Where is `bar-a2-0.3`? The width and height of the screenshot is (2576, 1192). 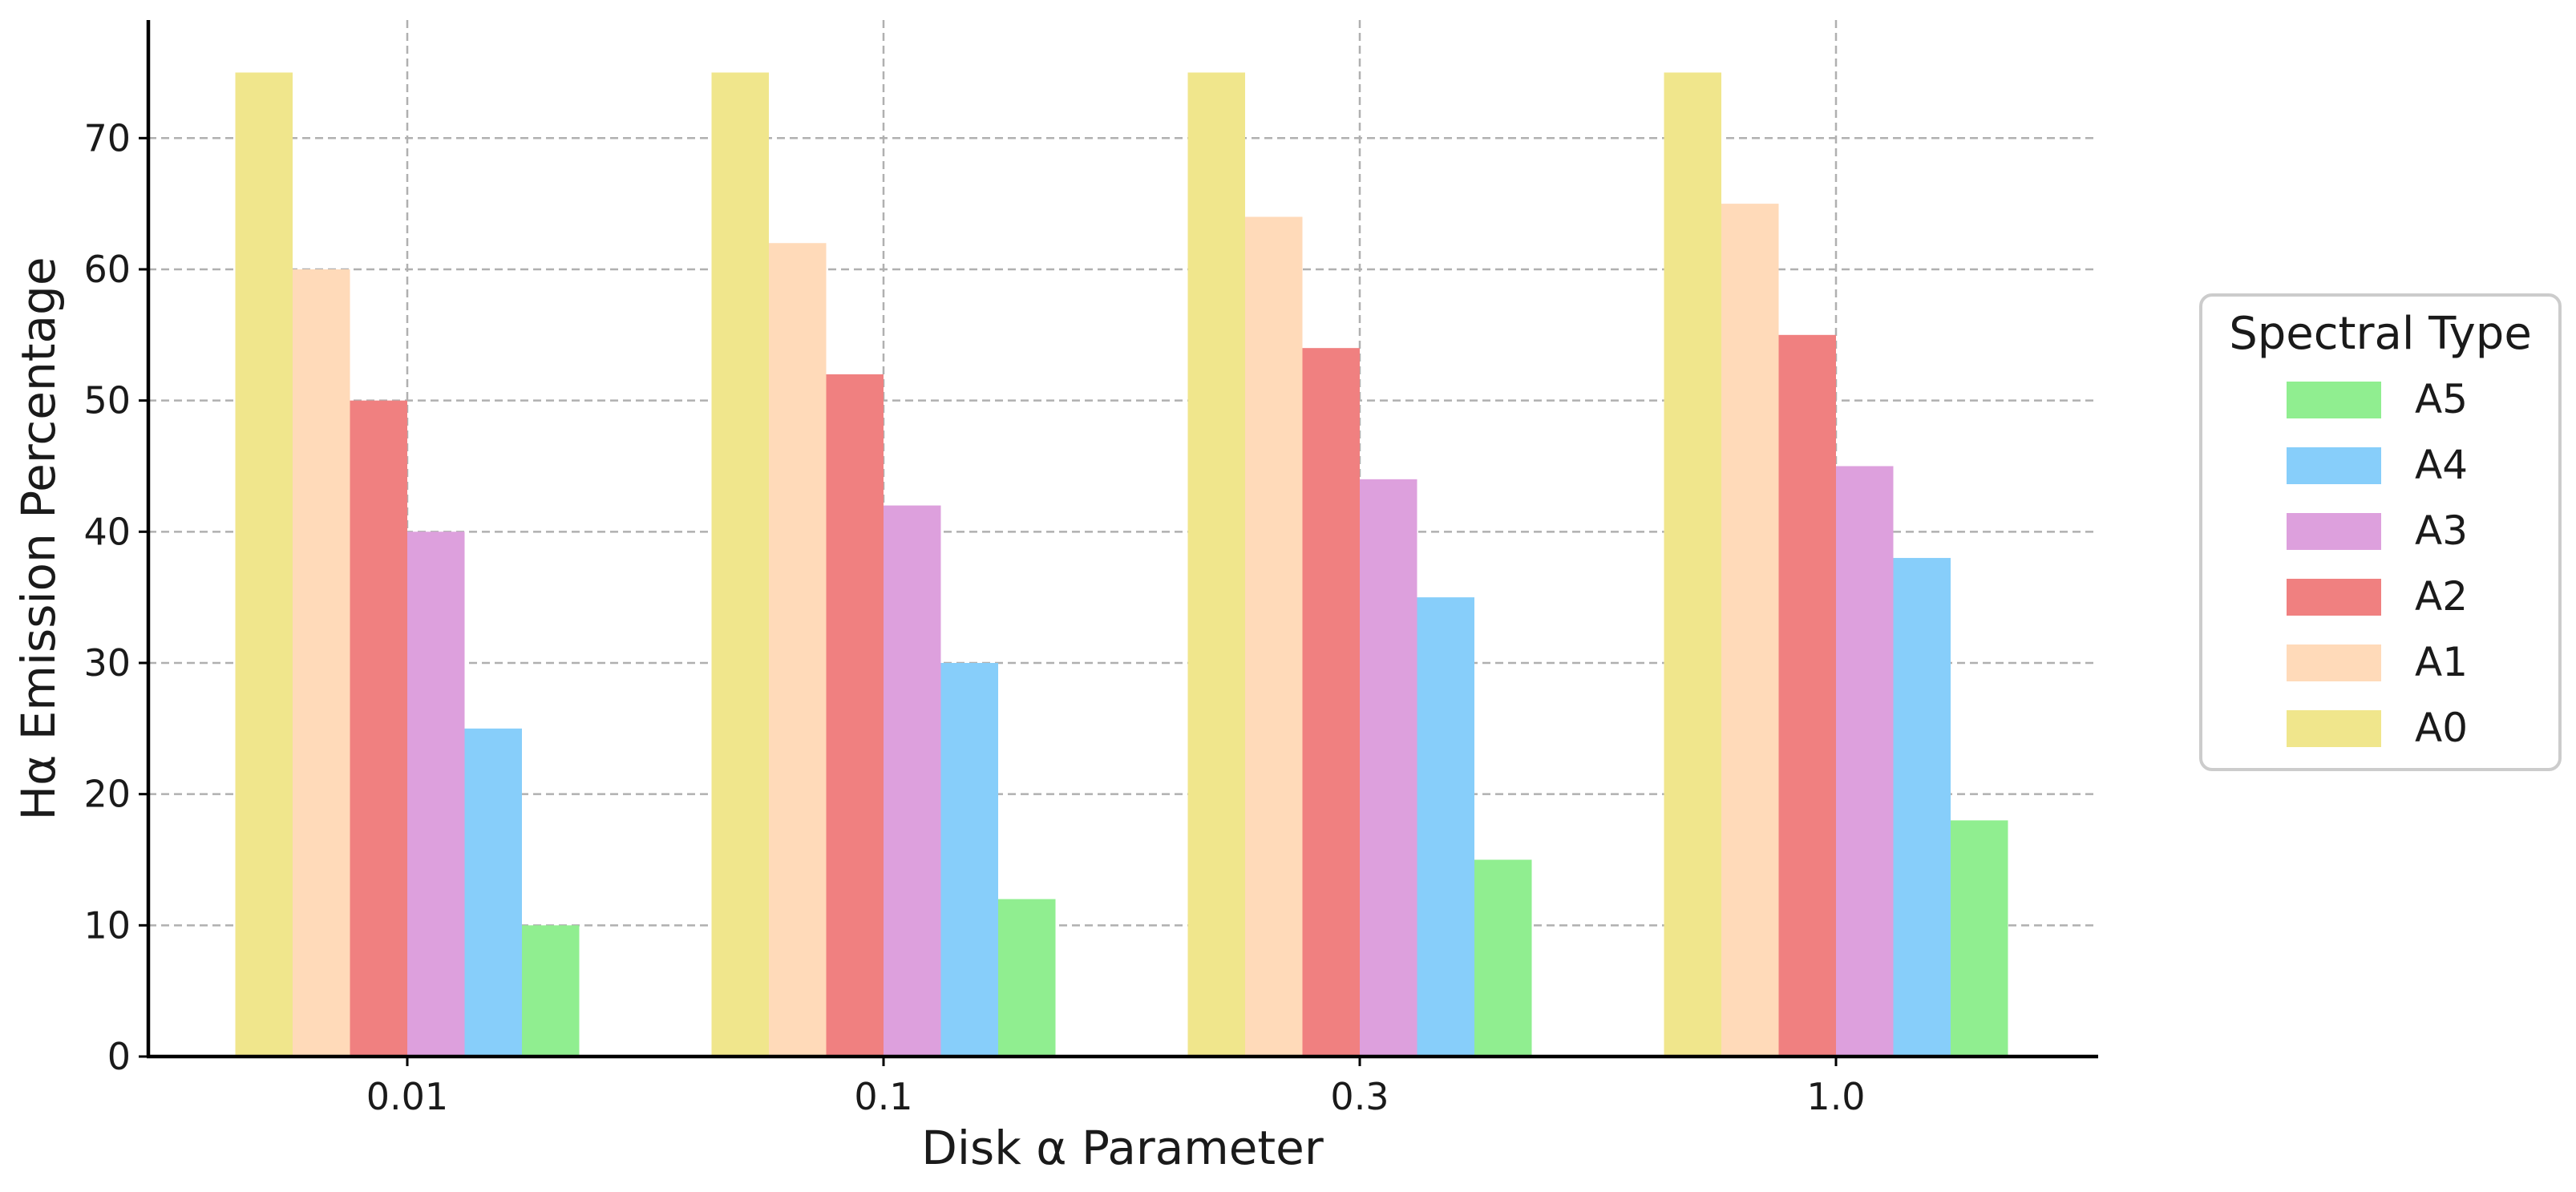
bar-a2-0.3 is located at coordinates (1331, 702).